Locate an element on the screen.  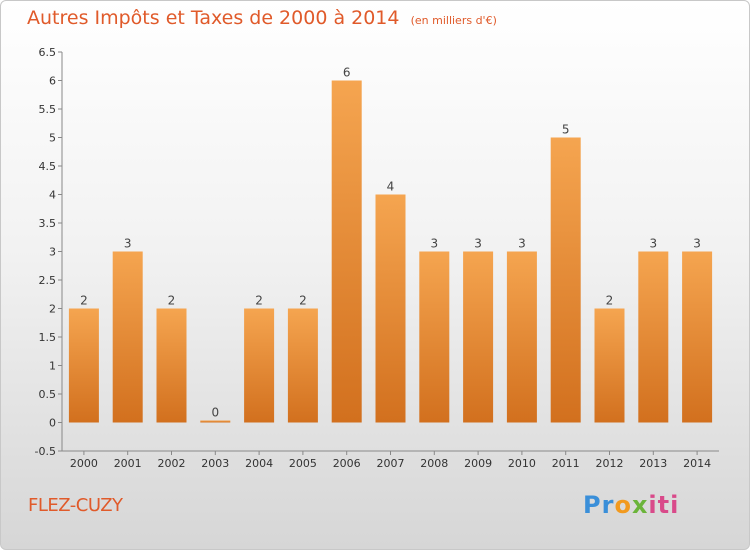
chart-title: Autres Impôts et Taxes de 2000 à 2014 is located at coordinates (213, 18).